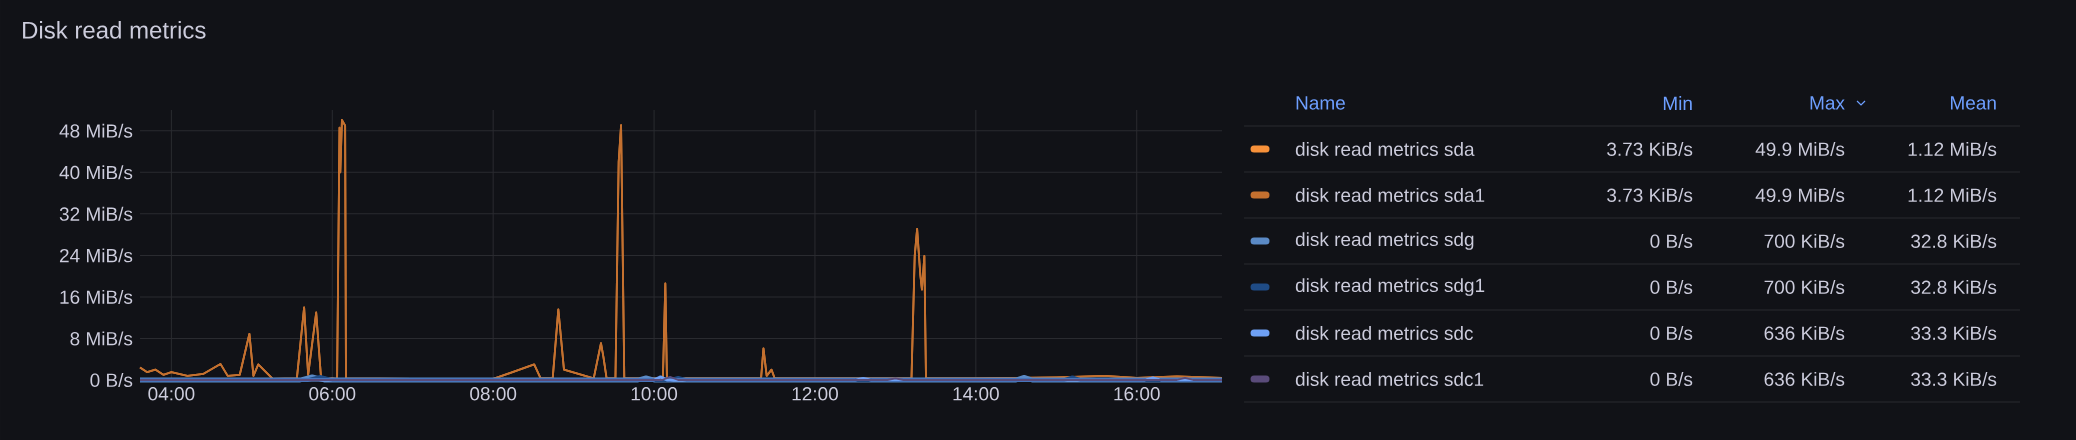 The image size is (2076, 440). What do you see at coordinates (114, 30) in the screenshot?
I see `chart-title: Disk read metrics` at bounding box center [114, 30].